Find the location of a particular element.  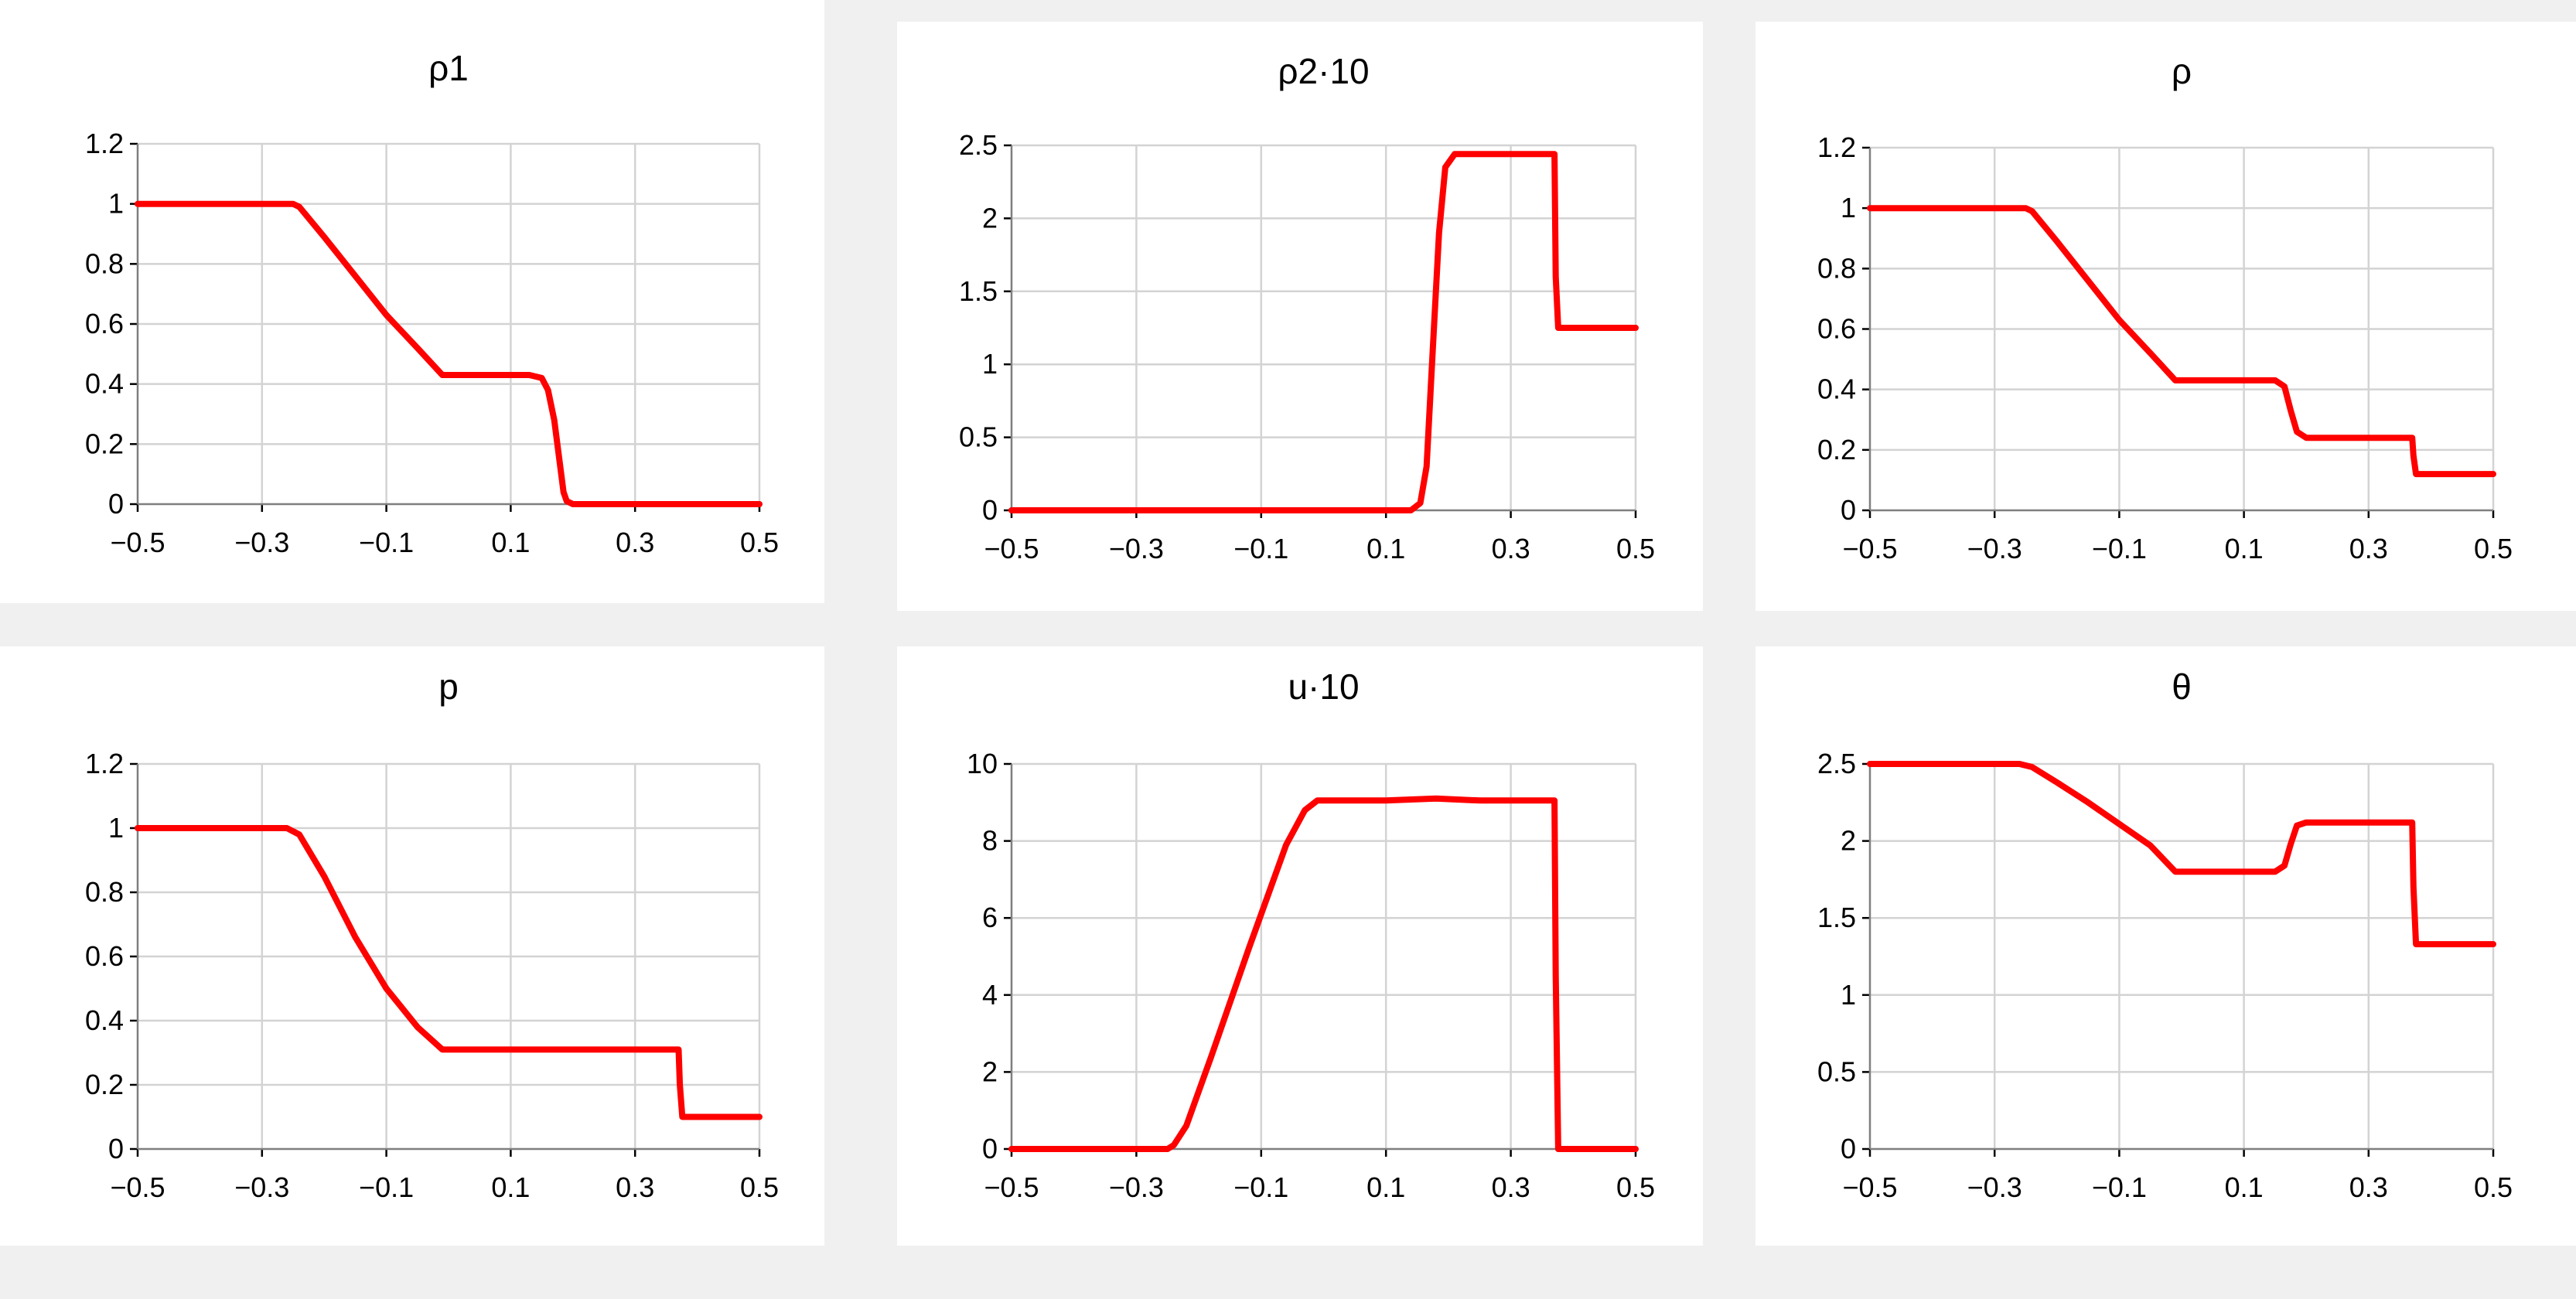

chart-title: u·10 is located at coordinates (1324, 687).